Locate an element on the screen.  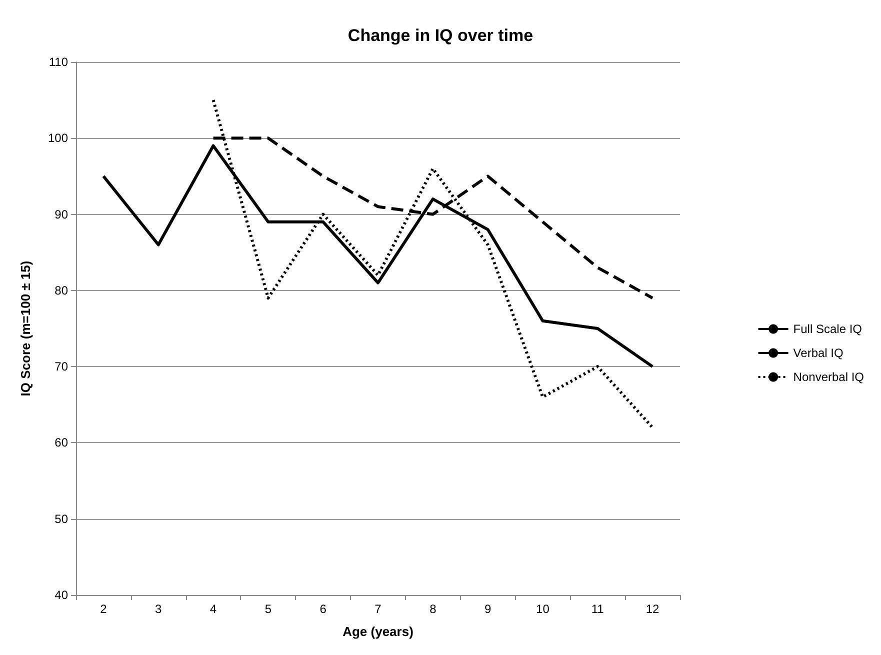
x-tick-label: 8 is located at coordinates (433, 609).